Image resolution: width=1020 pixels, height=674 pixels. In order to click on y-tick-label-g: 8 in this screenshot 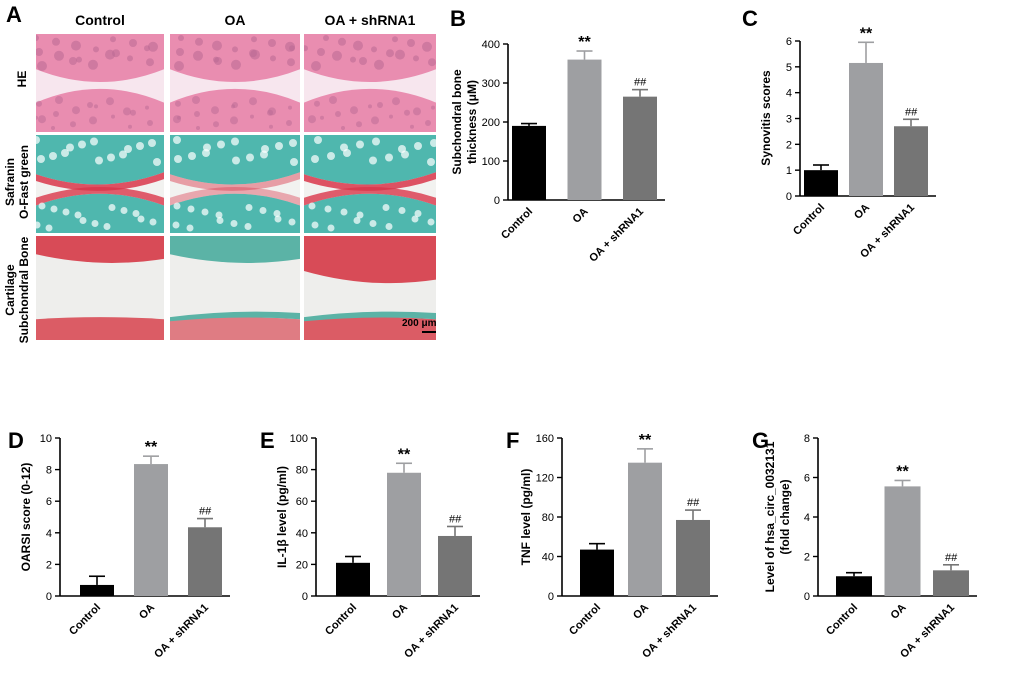, I will do `click(807, 439)`.